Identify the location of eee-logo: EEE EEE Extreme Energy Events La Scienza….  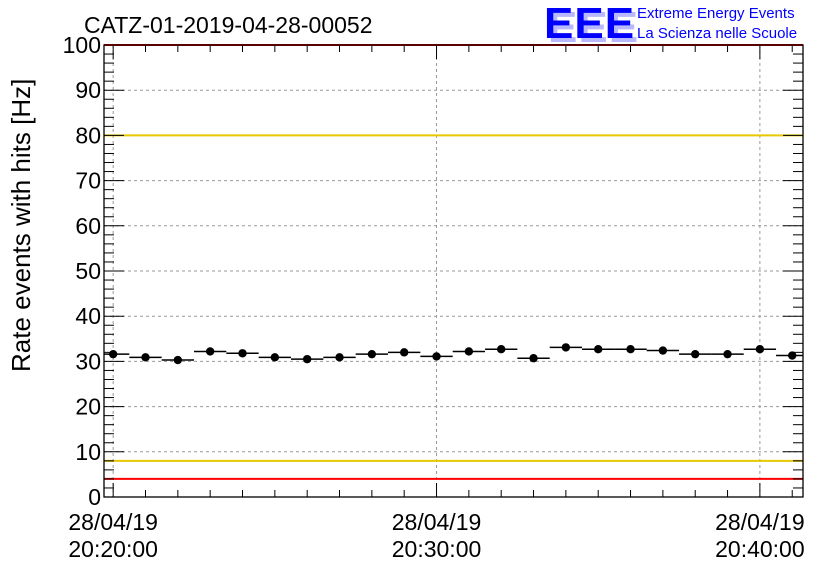
(670, 26).